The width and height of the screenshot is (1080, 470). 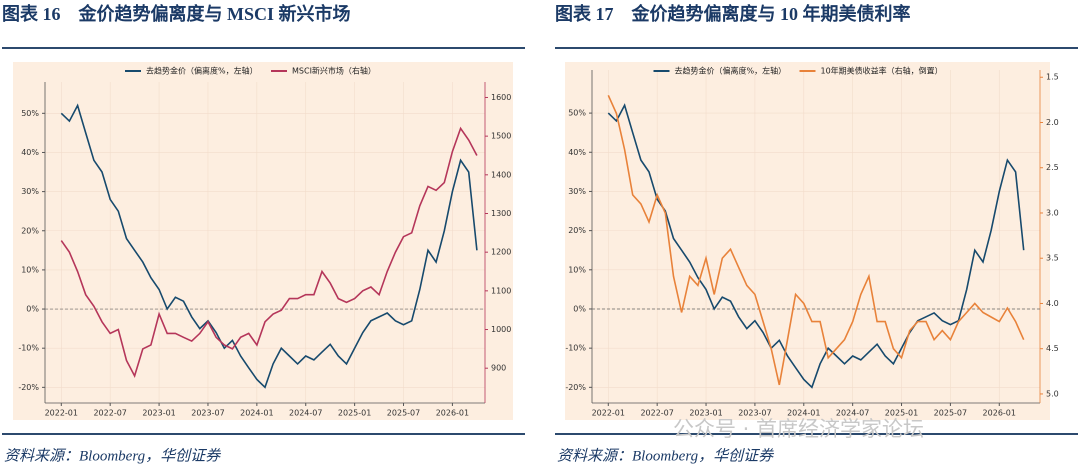 I want to click on y2-tick-label: 4.0, so click(x=1052, y=303).